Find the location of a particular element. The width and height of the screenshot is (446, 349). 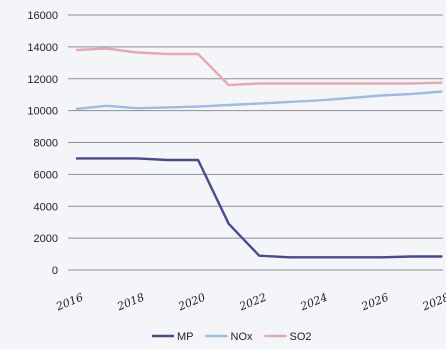

x-tick-label: 2020 is located at coordinates (191, 302).